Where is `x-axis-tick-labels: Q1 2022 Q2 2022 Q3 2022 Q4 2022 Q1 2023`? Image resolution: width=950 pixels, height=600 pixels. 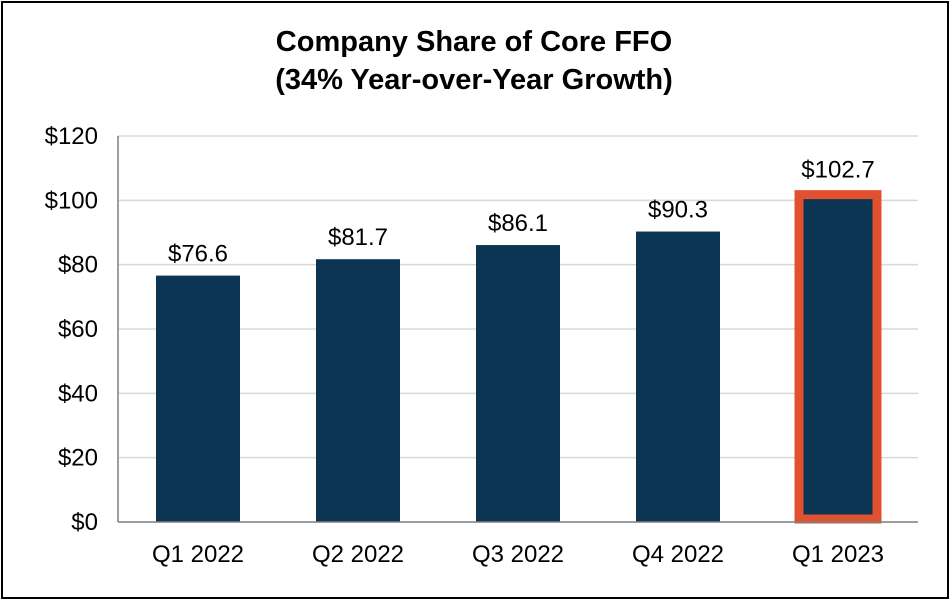 x-axis-tick-labels: Q1 2022 Q2 2022 Q3 2022 Q4 2022 Q1 2023 is located at coordinates (518, 554).